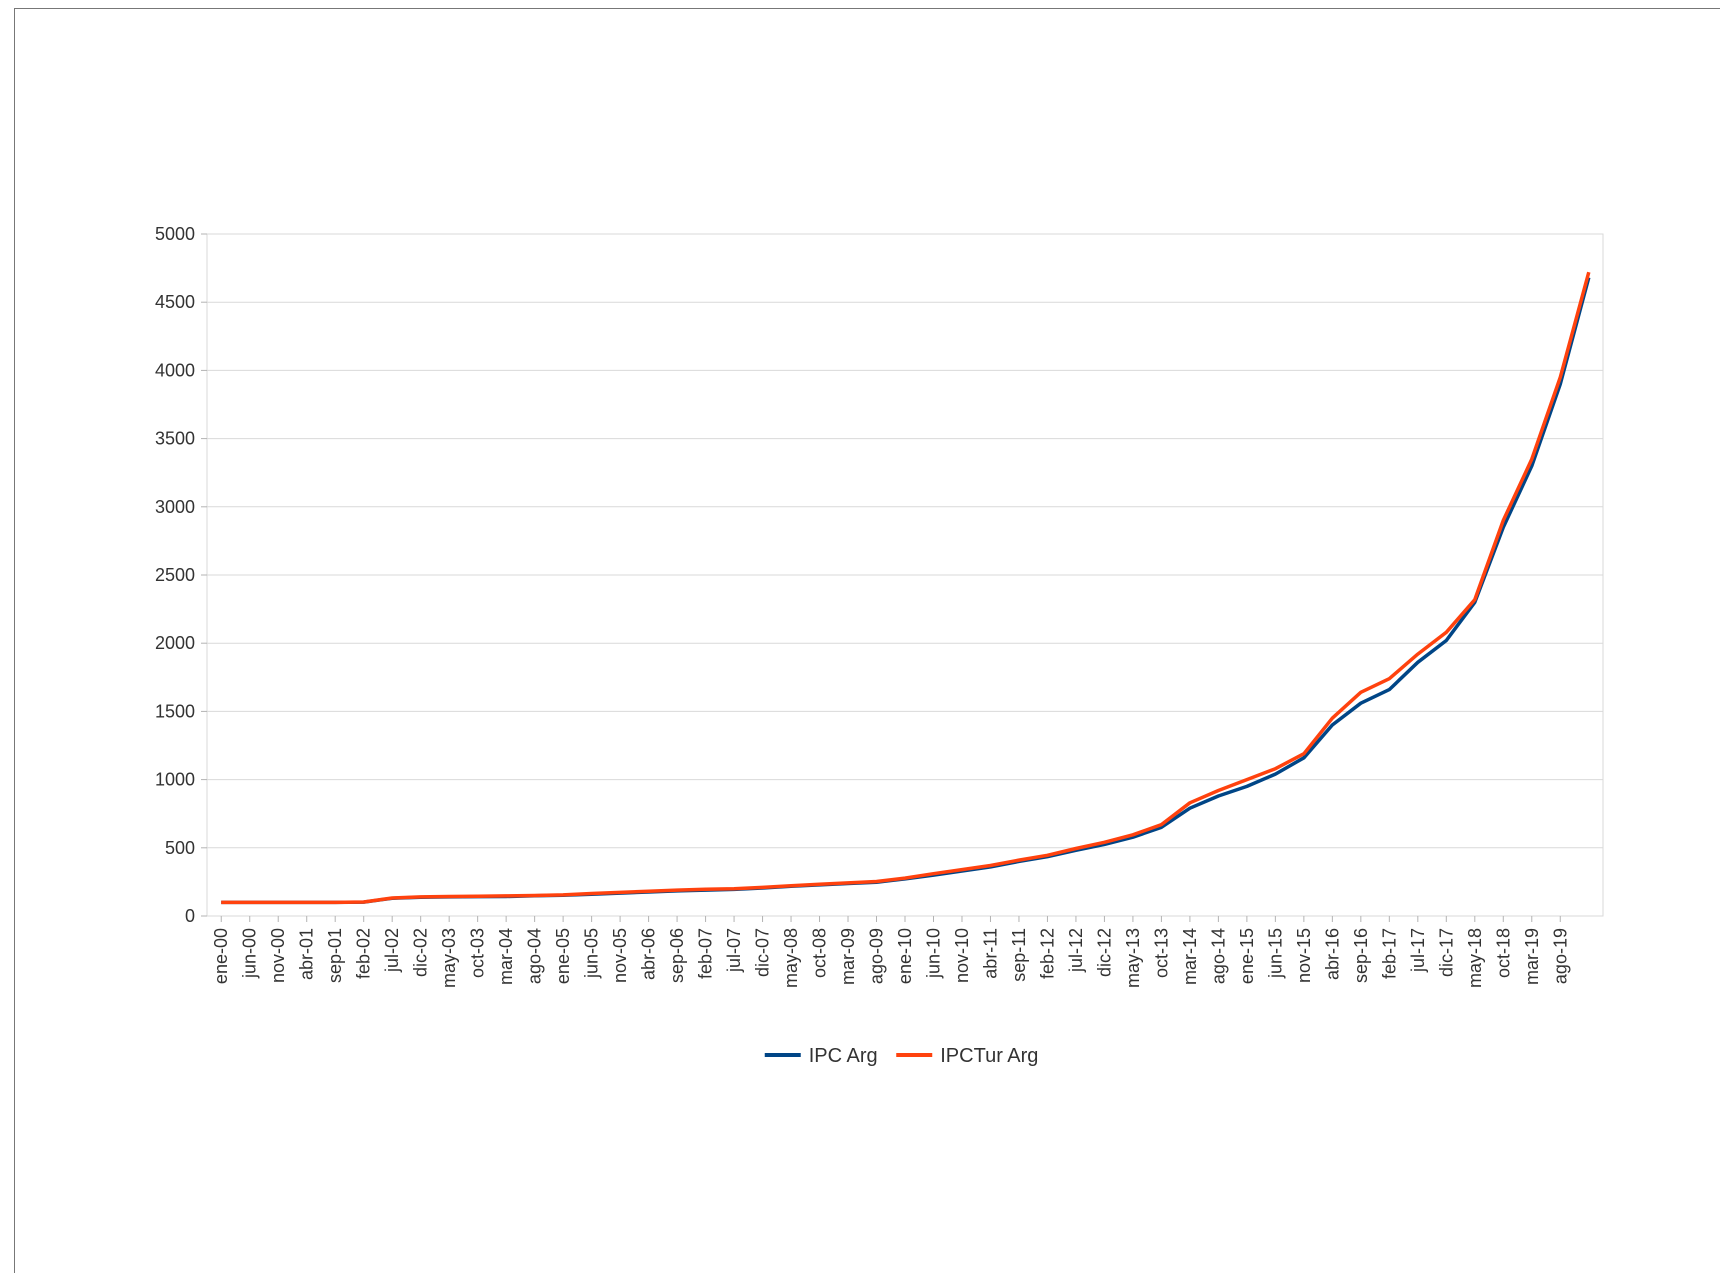 The image size is (1722, 1275). Describe the element at coordinates (1190, 956) in the screenshot. I see `x-tick-label: mar-14` at that location.